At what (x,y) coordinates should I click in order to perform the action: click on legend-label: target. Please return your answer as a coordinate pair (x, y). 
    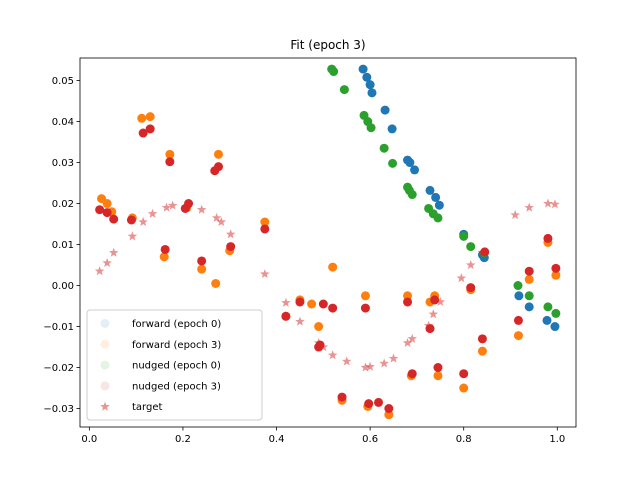
    Looking at the image, I should click on (147, 407).